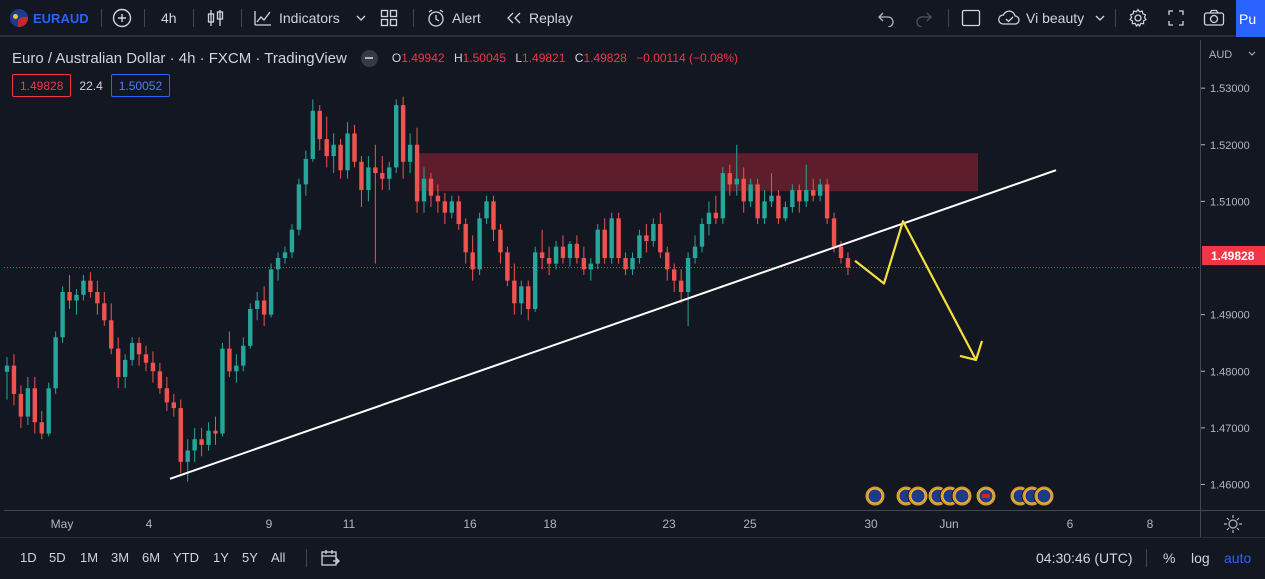 Image resolution: width=1265 pixels, height=579 pixels. What do you see at coordinates (886, 18) in the screenshot?
I see `undo-button` at bounding box center [886, 18].